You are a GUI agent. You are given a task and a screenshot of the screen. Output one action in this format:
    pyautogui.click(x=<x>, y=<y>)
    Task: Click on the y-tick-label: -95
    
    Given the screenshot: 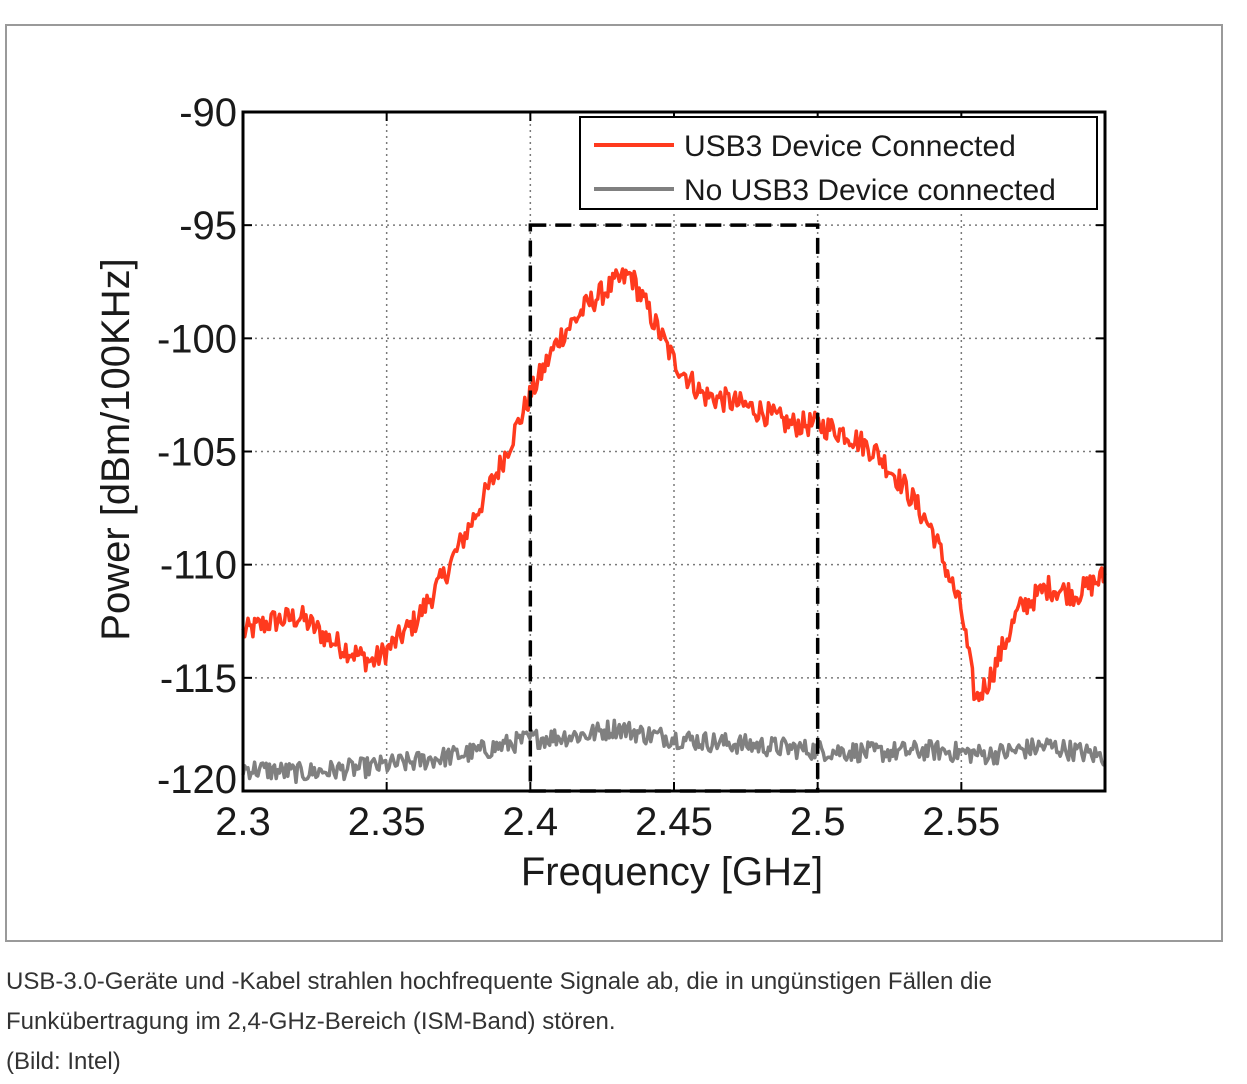 What is the action you would take?
    pyautogui.click(x=208, y=226)
    